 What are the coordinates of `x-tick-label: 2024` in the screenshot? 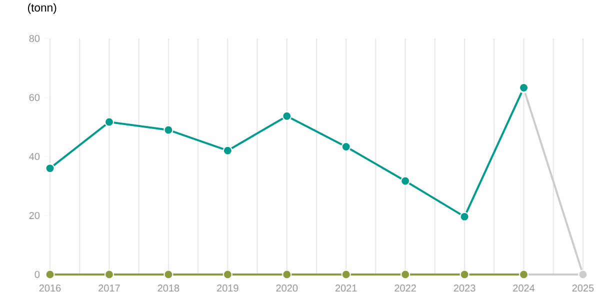 It's located at (524, 288).